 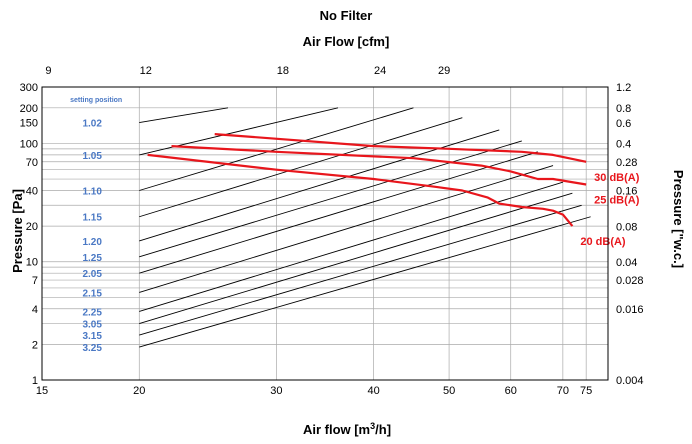 I want to click on x-axis-label-superscript: 3, so click(x=372, y=426).